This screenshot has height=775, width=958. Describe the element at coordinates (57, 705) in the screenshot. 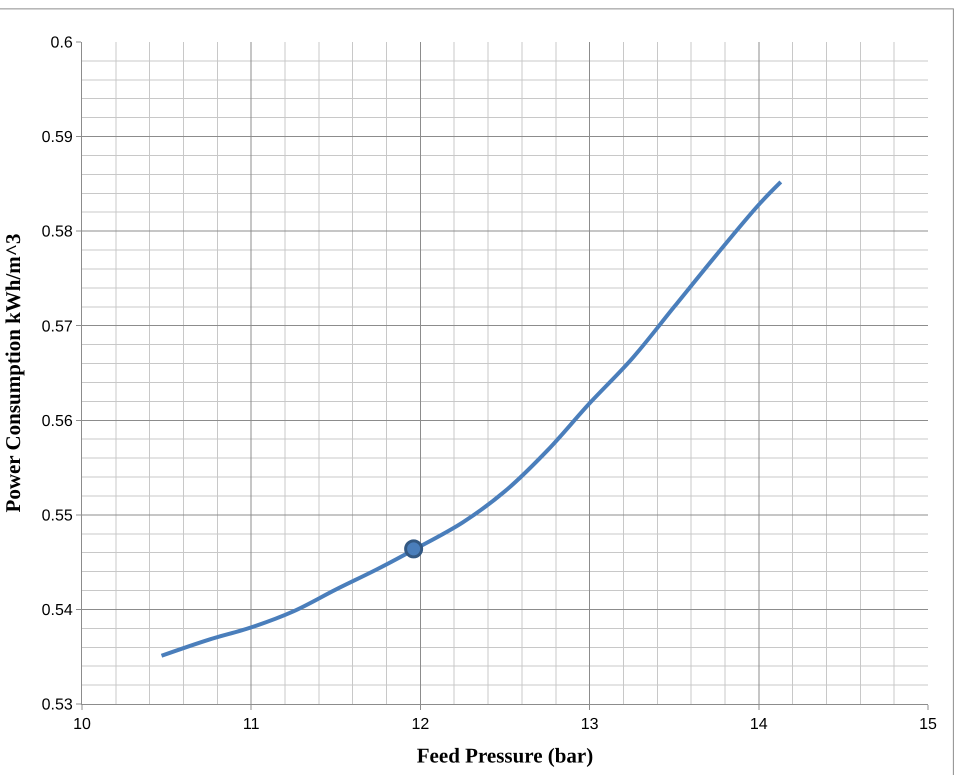

I see `y-tick-label: 0.53` at that location.